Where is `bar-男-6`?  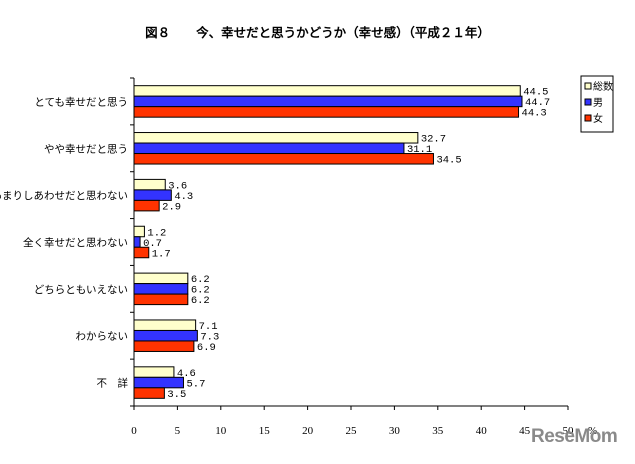 bar-男-6 is located at coordinates (158, 382).